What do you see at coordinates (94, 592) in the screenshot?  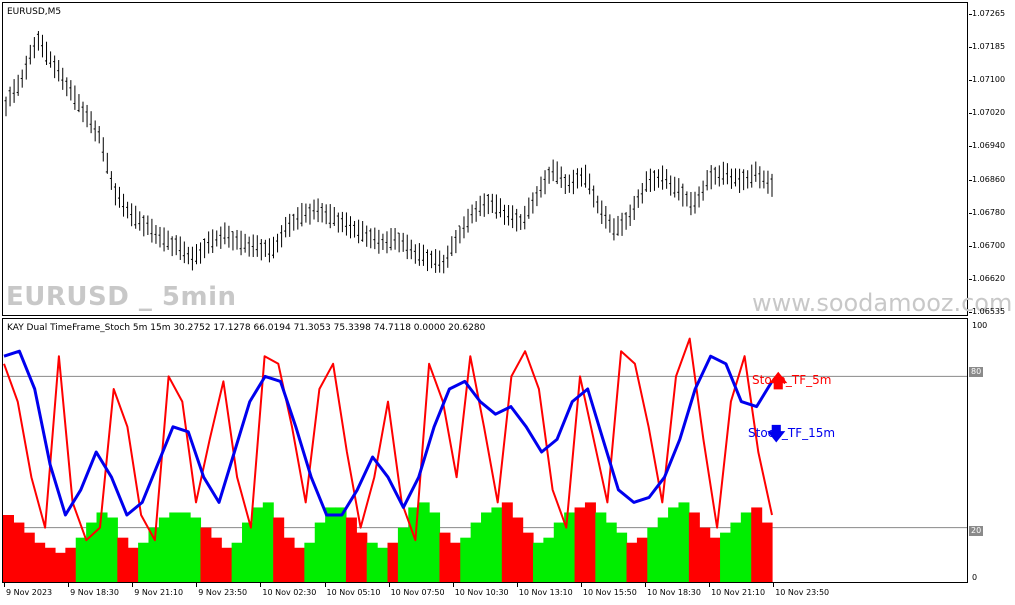 I see `time-label: 9 Nov 18:30` at bounding box center [94, 592].